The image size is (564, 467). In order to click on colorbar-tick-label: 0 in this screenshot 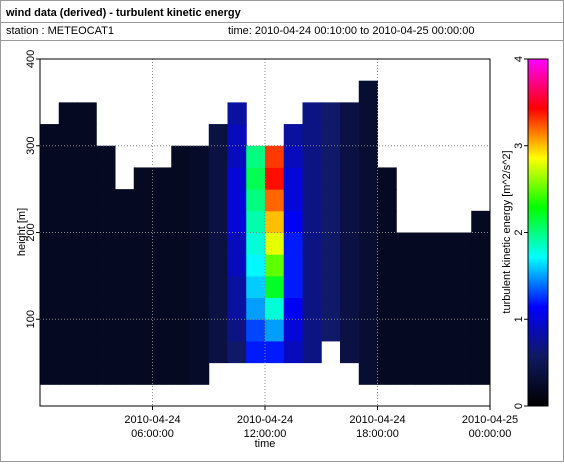, I will do `click(519, 406)`.